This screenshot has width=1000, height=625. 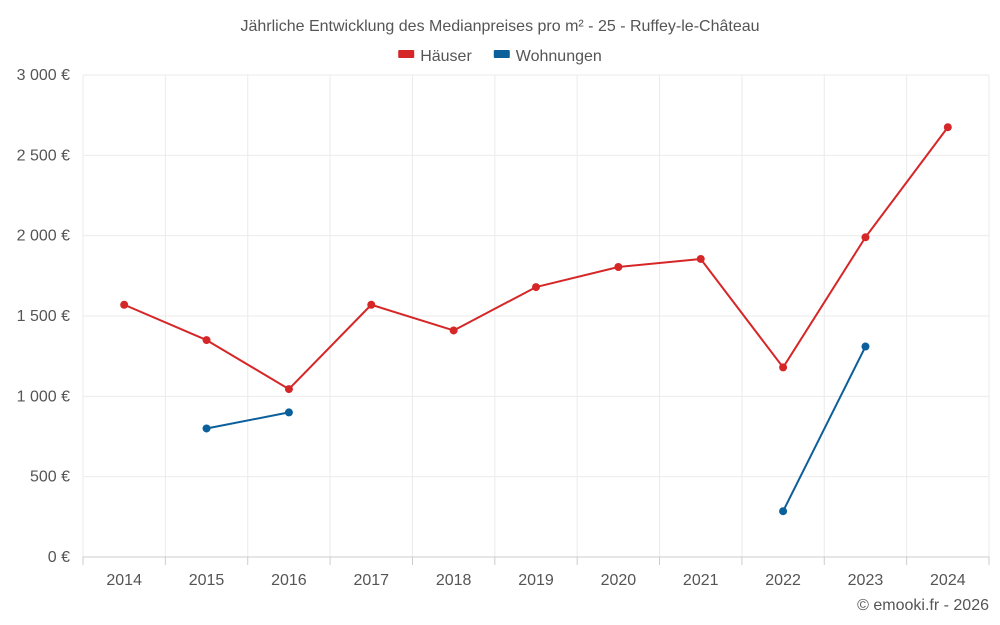 I want to click on y-tick-label: 500 €, so click(x=50, y=477).